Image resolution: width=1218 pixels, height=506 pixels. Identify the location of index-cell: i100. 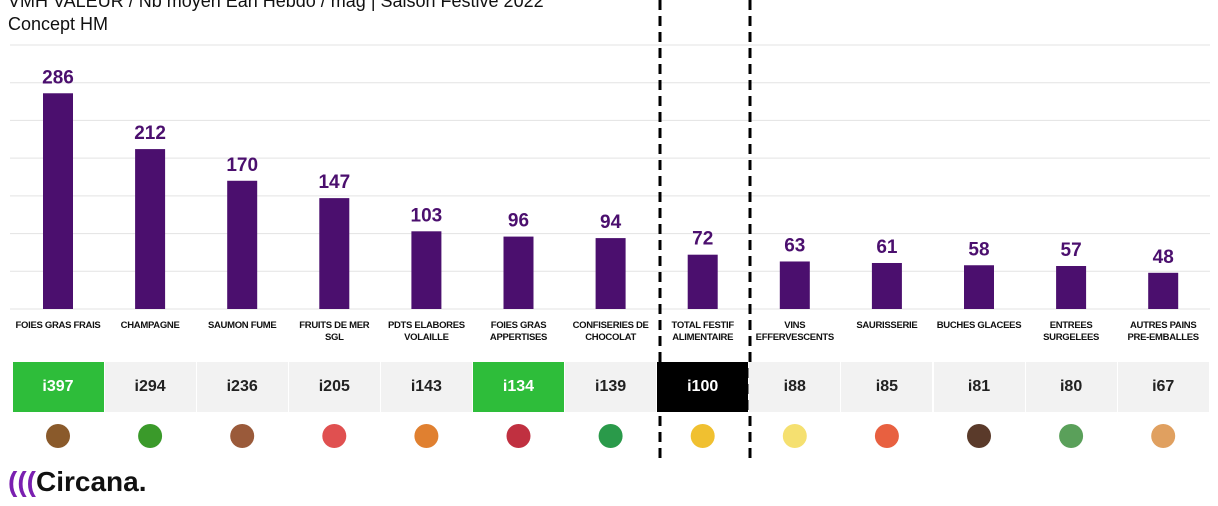
(703, 387).